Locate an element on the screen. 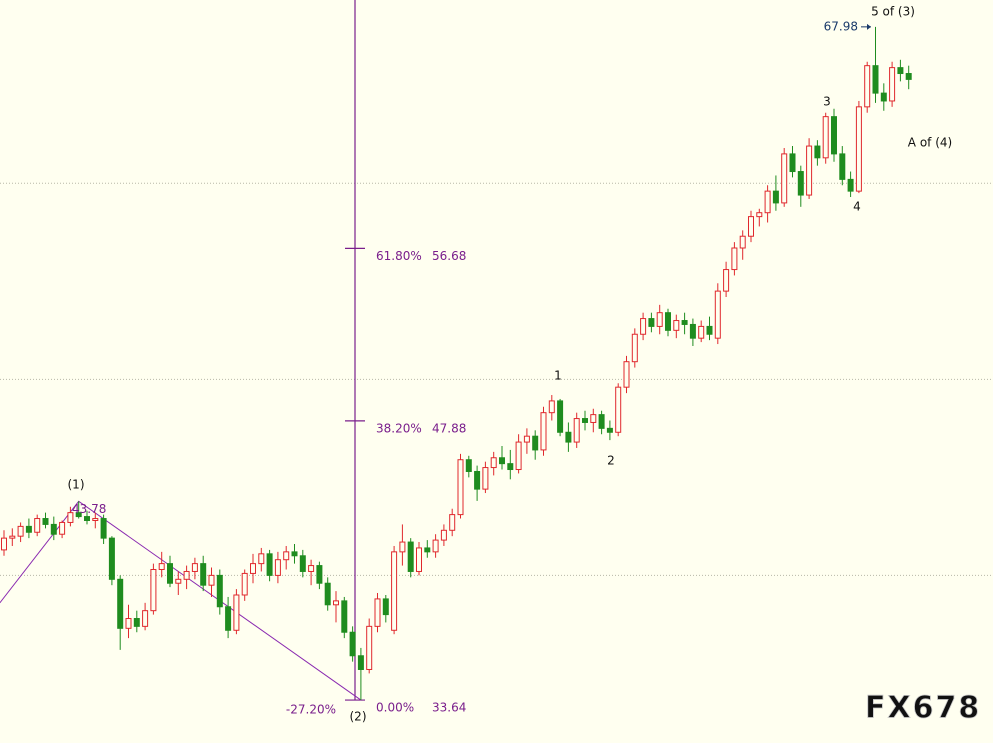 Image resolution: width=993 pixels, height=743 pixels. wave-label: 5 of (3) is located at coordinates (893, 12).